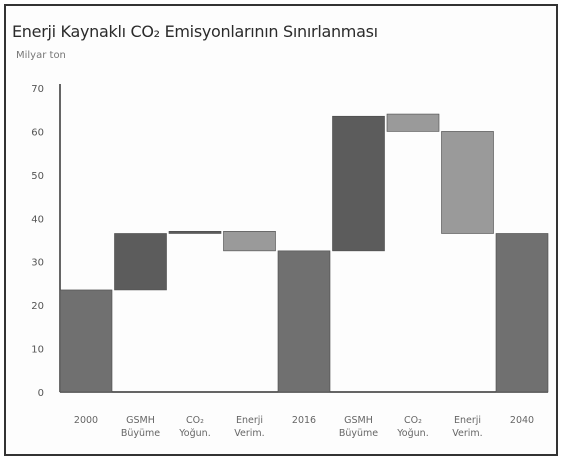 This screenshot has width=568, height=466. What do you see at coordinates (41, 55) in the screenshot?
I see `chart-unit-label: Milyar ton` at bounding box center [41, 55].